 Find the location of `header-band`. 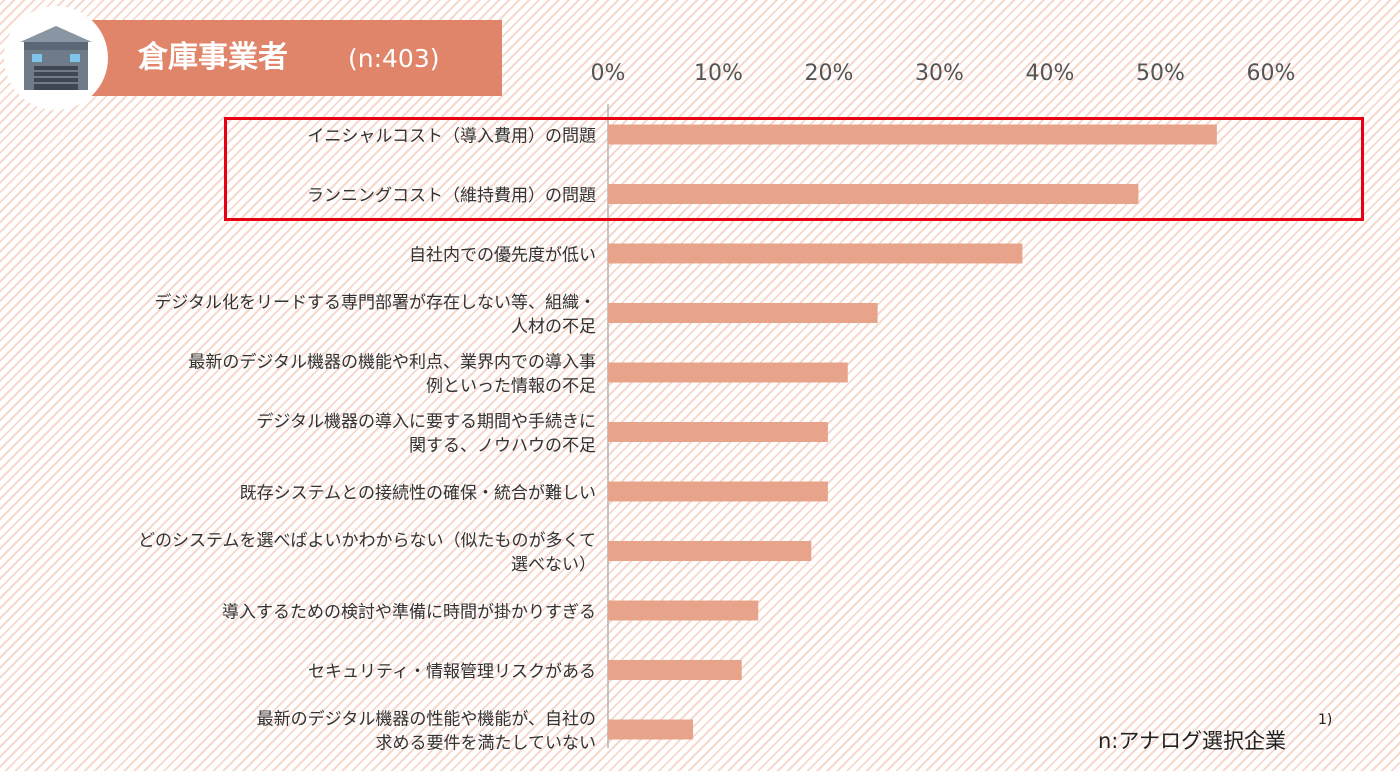

header-band is located at coordinates (286, 58).